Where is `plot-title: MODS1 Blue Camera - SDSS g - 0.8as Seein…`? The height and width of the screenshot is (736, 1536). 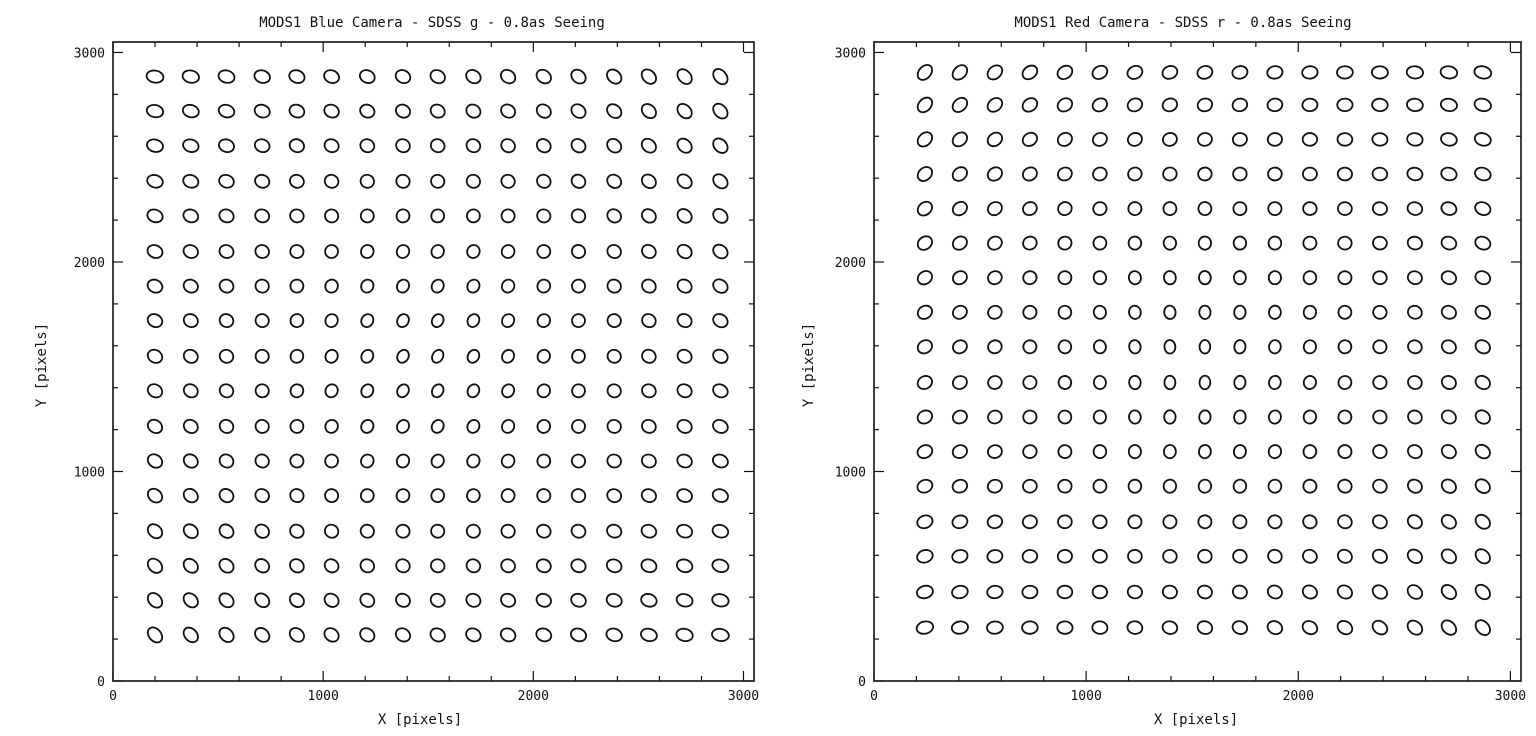 plot-title: MODS1 Blue Camera - SDSS g - 0.8as Seein… is located at coordinates (432, 23).